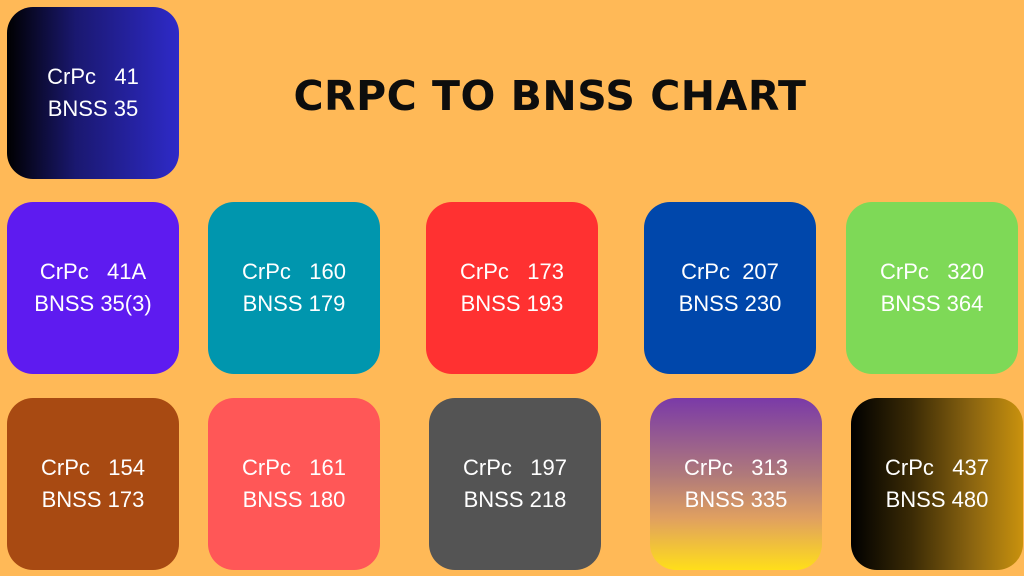  I want to click on card-crpc-207: CrPc 207 BNSS 230, so click(730, 288).